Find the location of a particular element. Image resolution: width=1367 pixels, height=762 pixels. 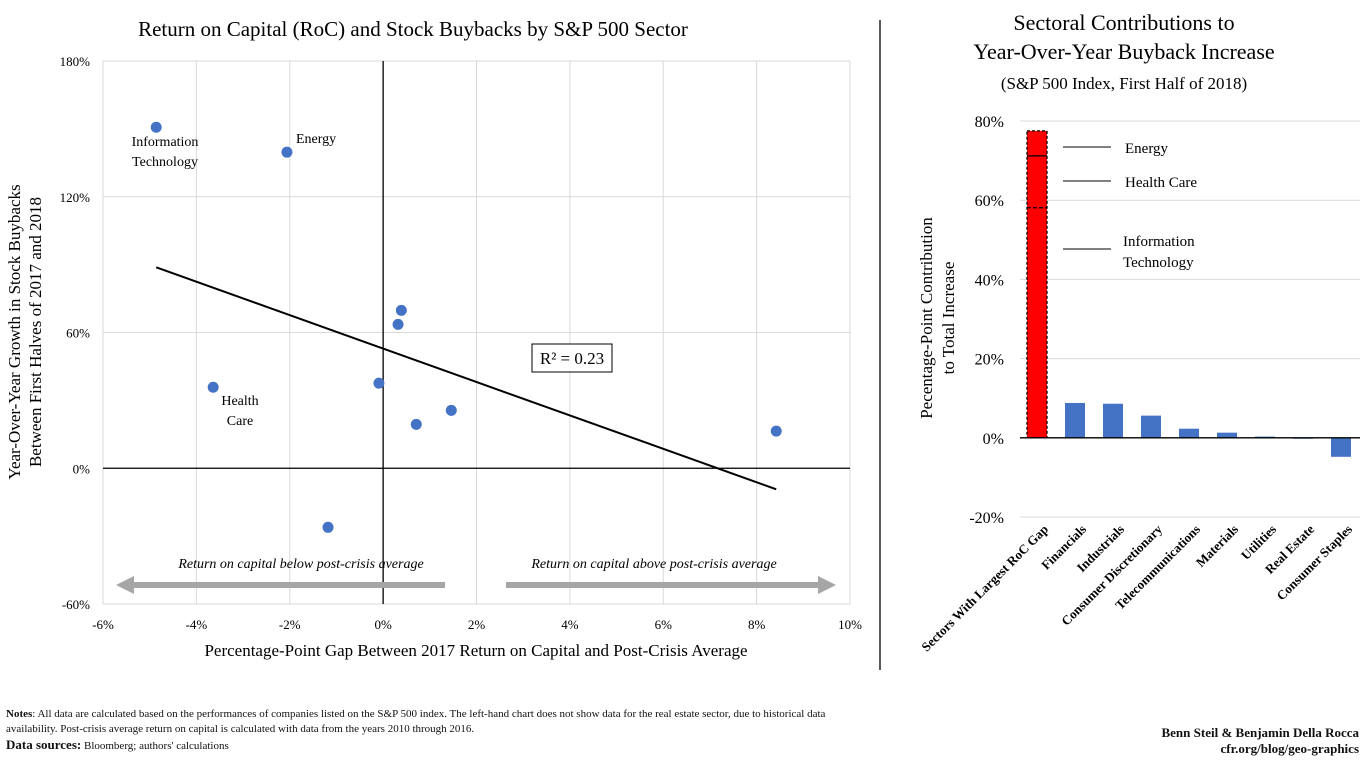

point-label: Technology is located at coordinates (165, 162).